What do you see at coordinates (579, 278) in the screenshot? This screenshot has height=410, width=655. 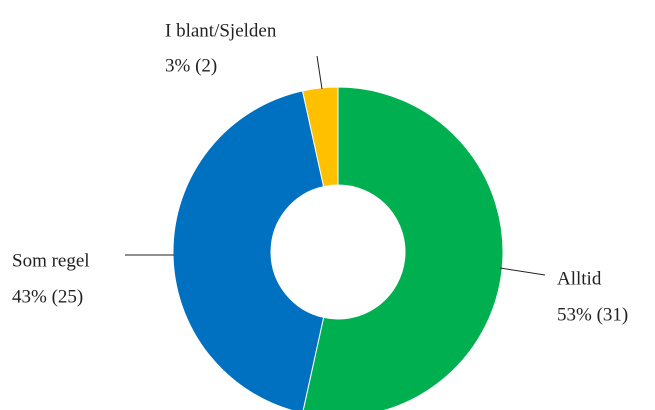 I see `category-label: Alltid` at bounding box center [579, 278].